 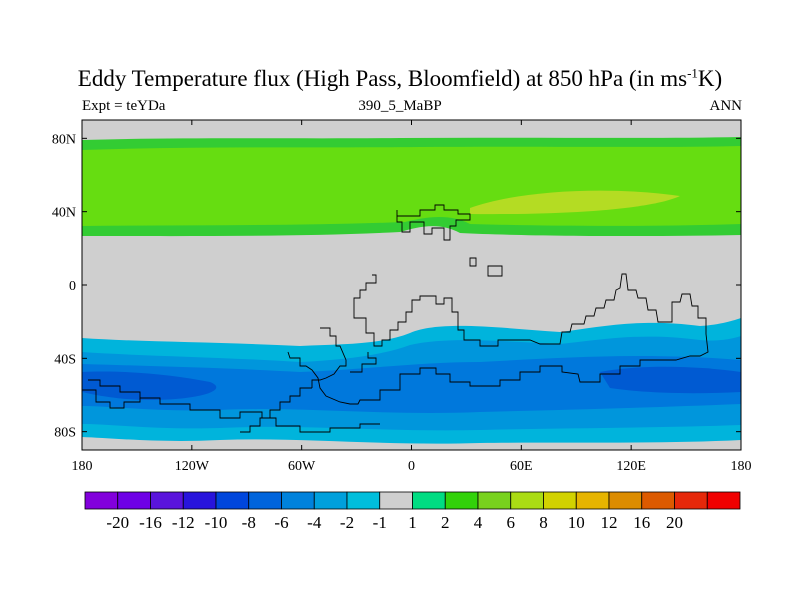 I want to click on southern-flux-core-west, so click(x=149, y=385).